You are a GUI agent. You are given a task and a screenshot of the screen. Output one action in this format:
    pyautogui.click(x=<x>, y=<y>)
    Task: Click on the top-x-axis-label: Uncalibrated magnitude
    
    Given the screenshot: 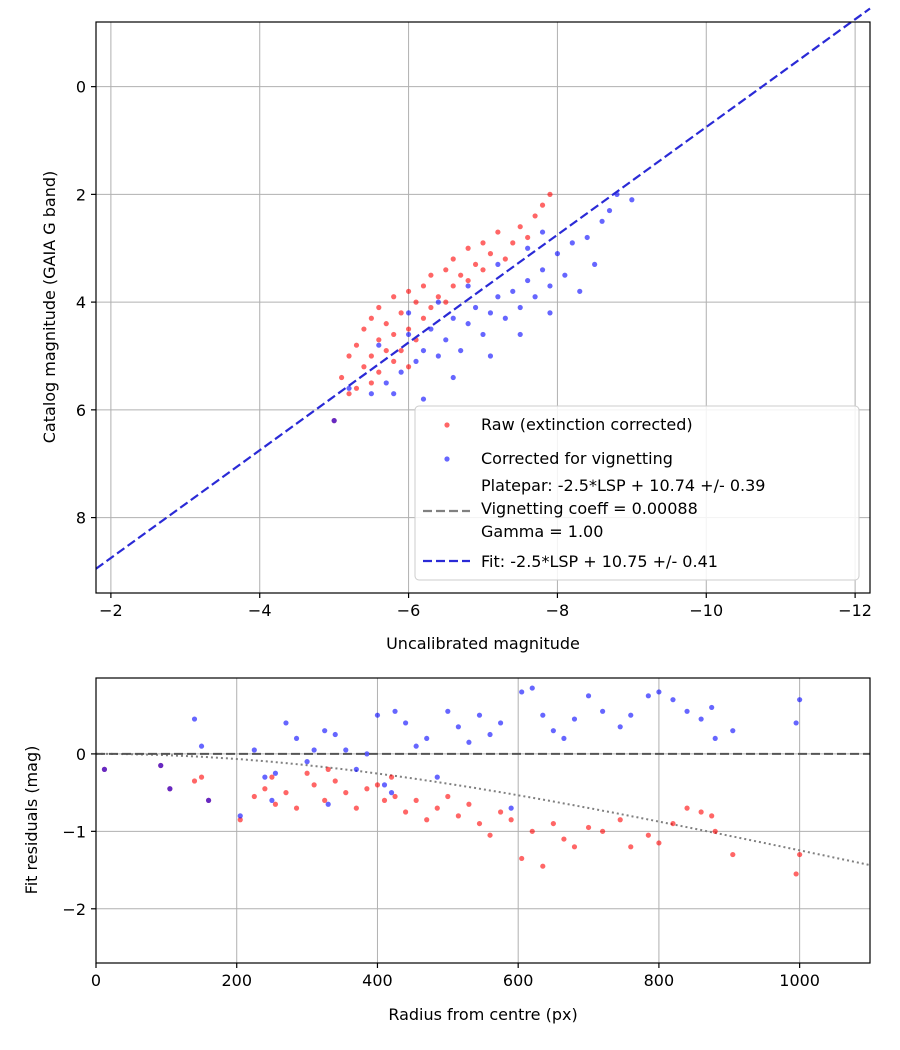 What is the action you would take?
    pyautogui.click(x=483, y=643)
    